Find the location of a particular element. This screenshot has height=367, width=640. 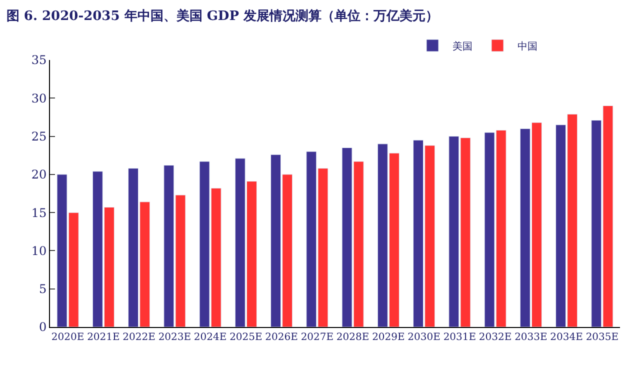

x-tick-label: 2022E is located at coordinates (139, 337).